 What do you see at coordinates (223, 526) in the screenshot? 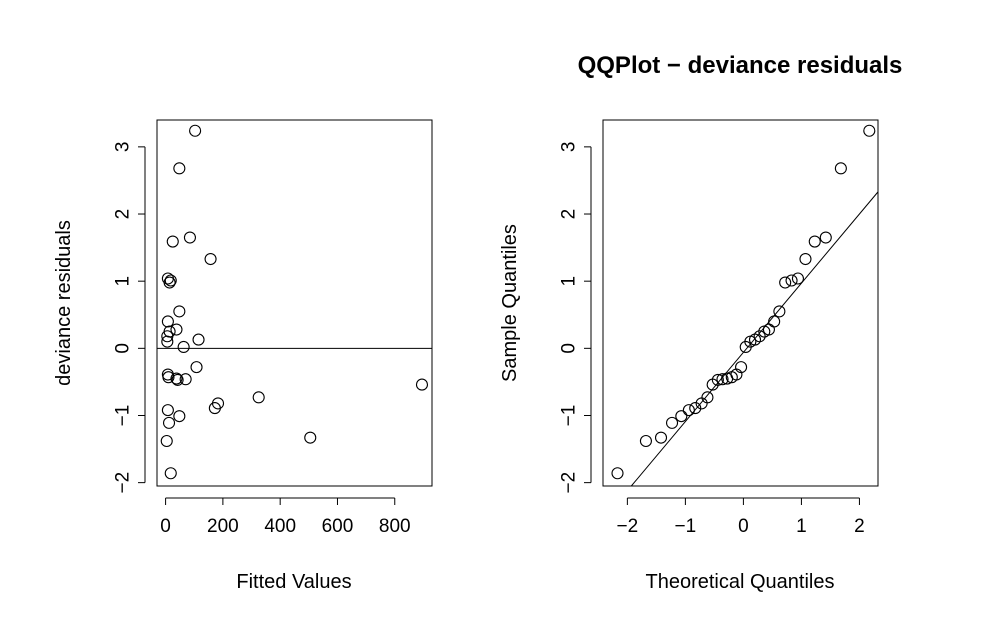
I see `x-tick-label: 200` at bounding box center [223, 526].